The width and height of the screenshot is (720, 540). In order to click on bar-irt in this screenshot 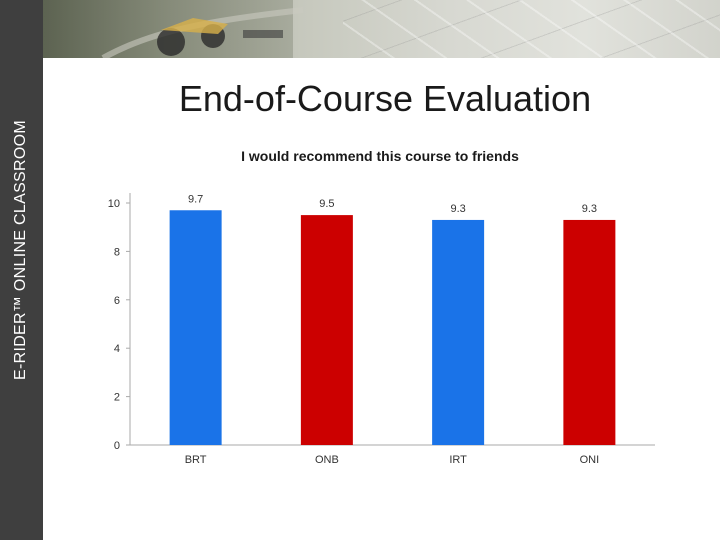, I will do `click(458, 332)`.